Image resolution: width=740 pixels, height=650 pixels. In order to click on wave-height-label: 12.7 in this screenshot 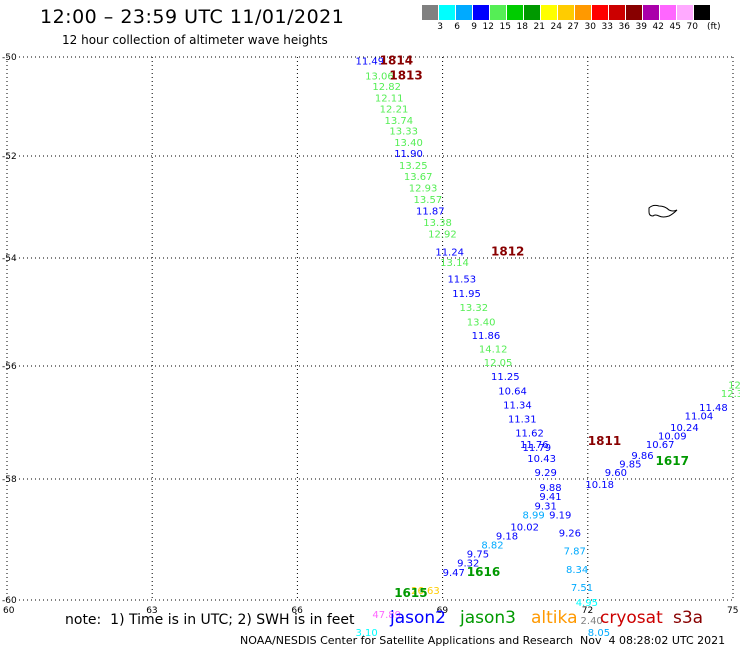, I will do `click(734, 386)`.